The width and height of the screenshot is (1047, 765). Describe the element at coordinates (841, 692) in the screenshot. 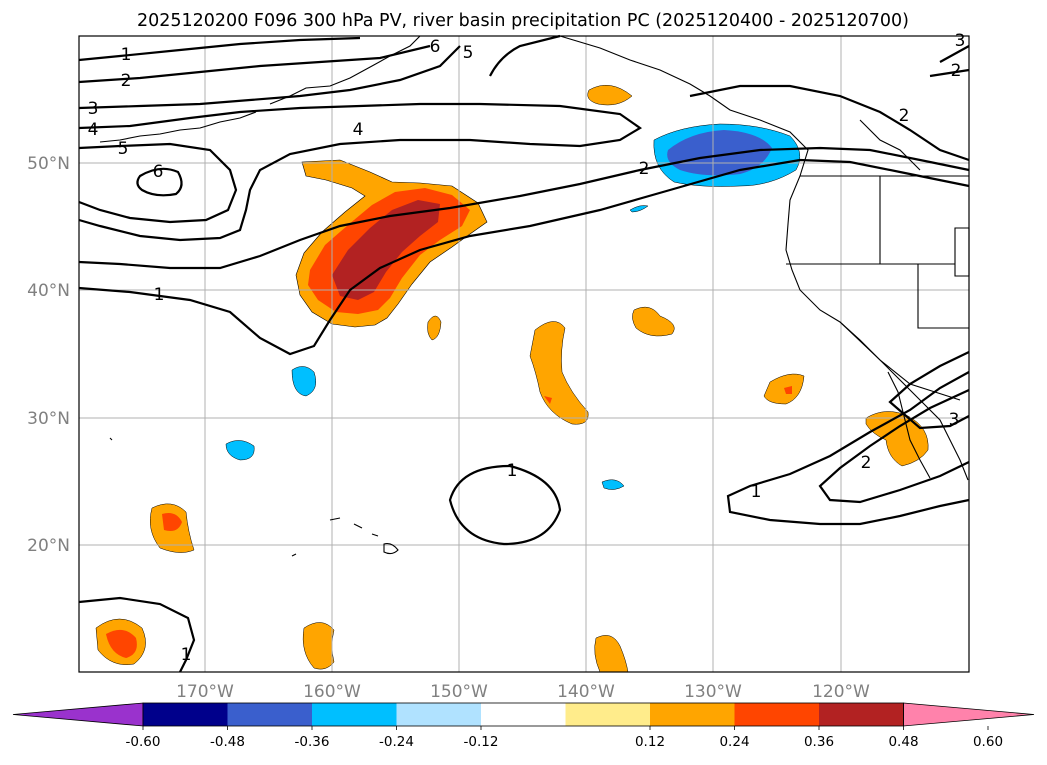

I see `lon-label: 120°W` at that location.